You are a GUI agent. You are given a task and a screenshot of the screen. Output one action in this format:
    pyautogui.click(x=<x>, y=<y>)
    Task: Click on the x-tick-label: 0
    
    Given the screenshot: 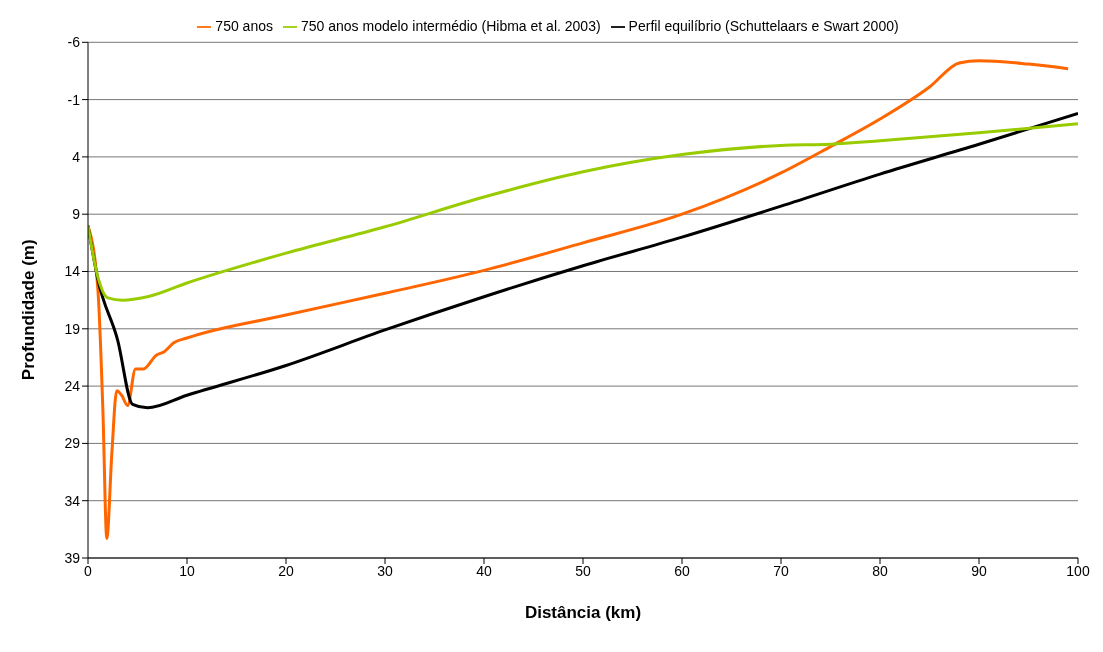 What is the action you would take?
    pyautogui.click(x=88, y=570)
    